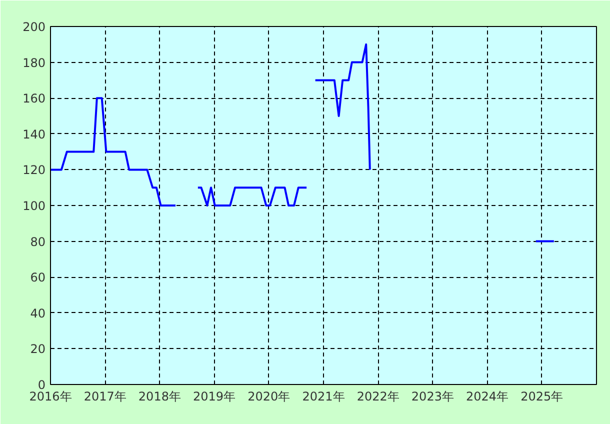 The image size is (610, 424). Describe the element at coordinates (214, 397) in the screenshot. I see `x-tick-label: 2019年` at that location.